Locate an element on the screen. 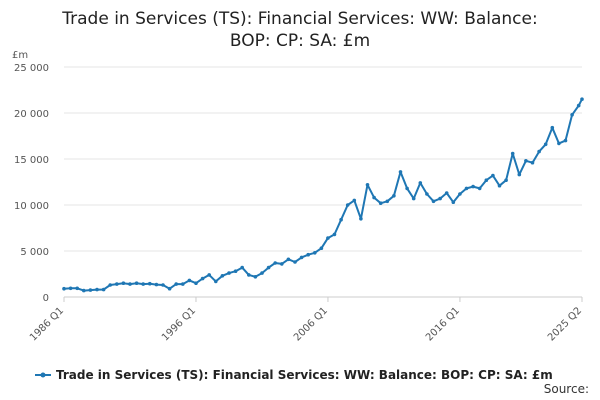  y-axis-ticks: 0 5 000 10 000 15 000 20 000 25 000 is located at coordinates (31, 183).